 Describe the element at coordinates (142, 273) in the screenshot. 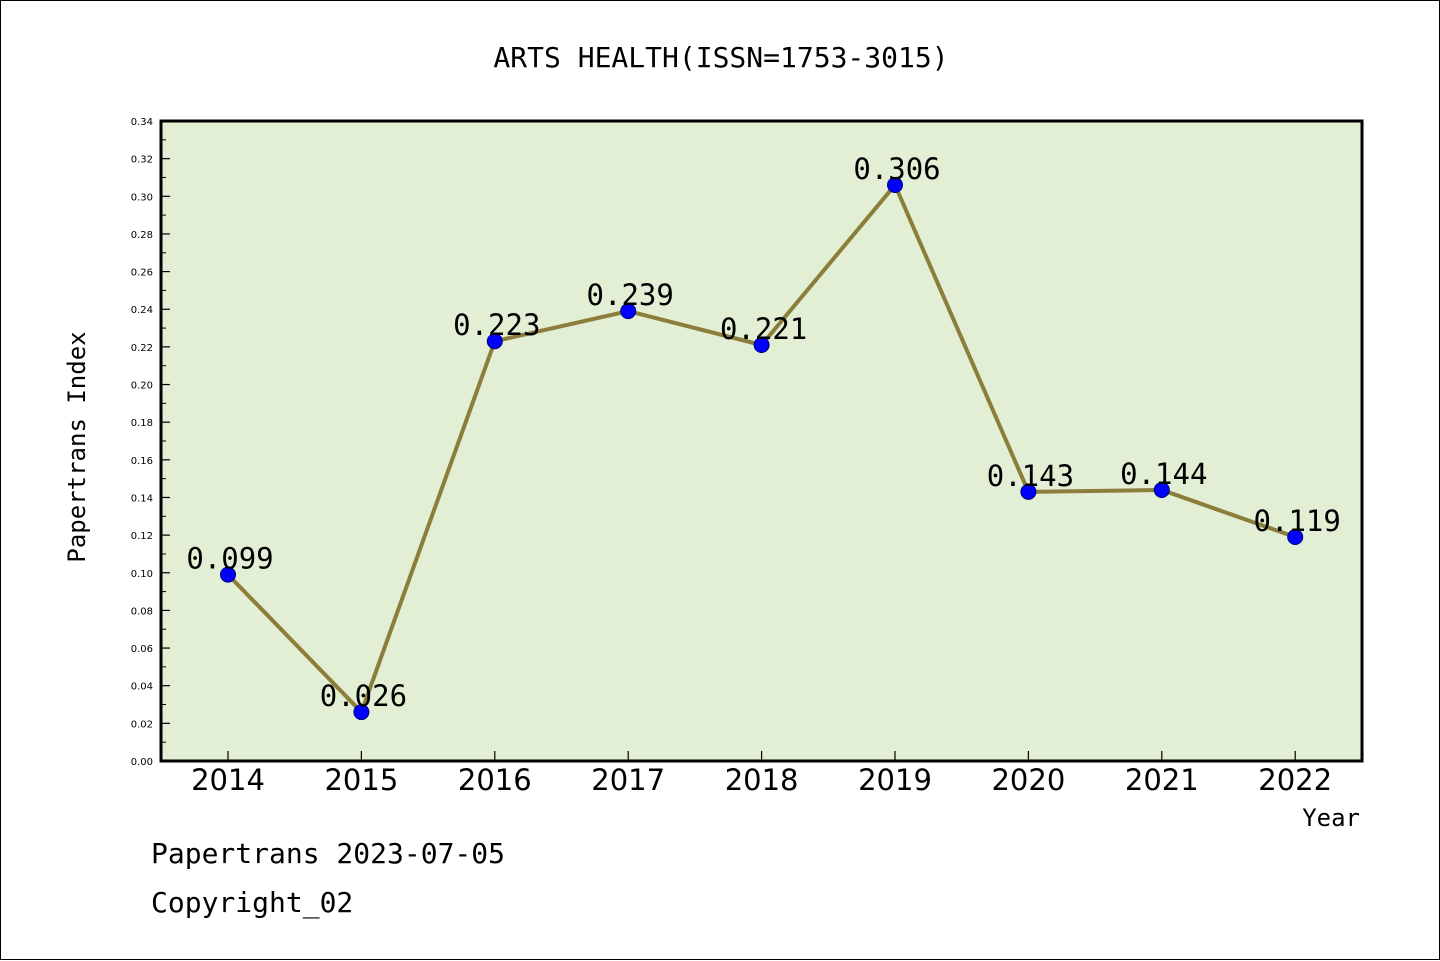

I see `y-tick-label: 0.26` at that location.